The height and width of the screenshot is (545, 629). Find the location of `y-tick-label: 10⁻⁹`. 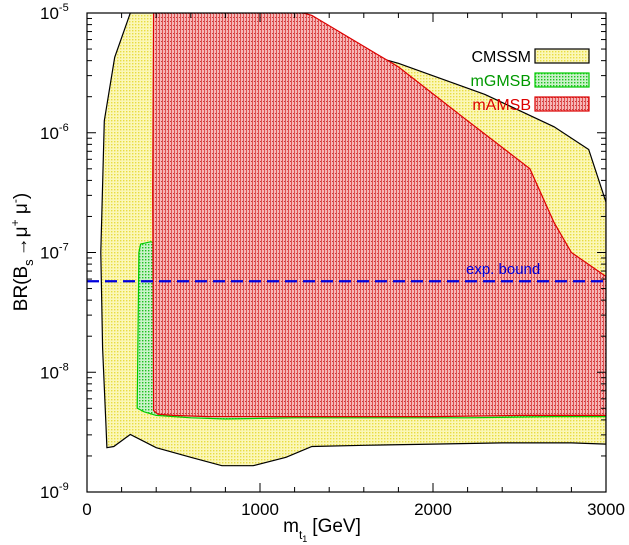

y-tick-label: 10⁻⁹ is located at coordinates (54, 491).